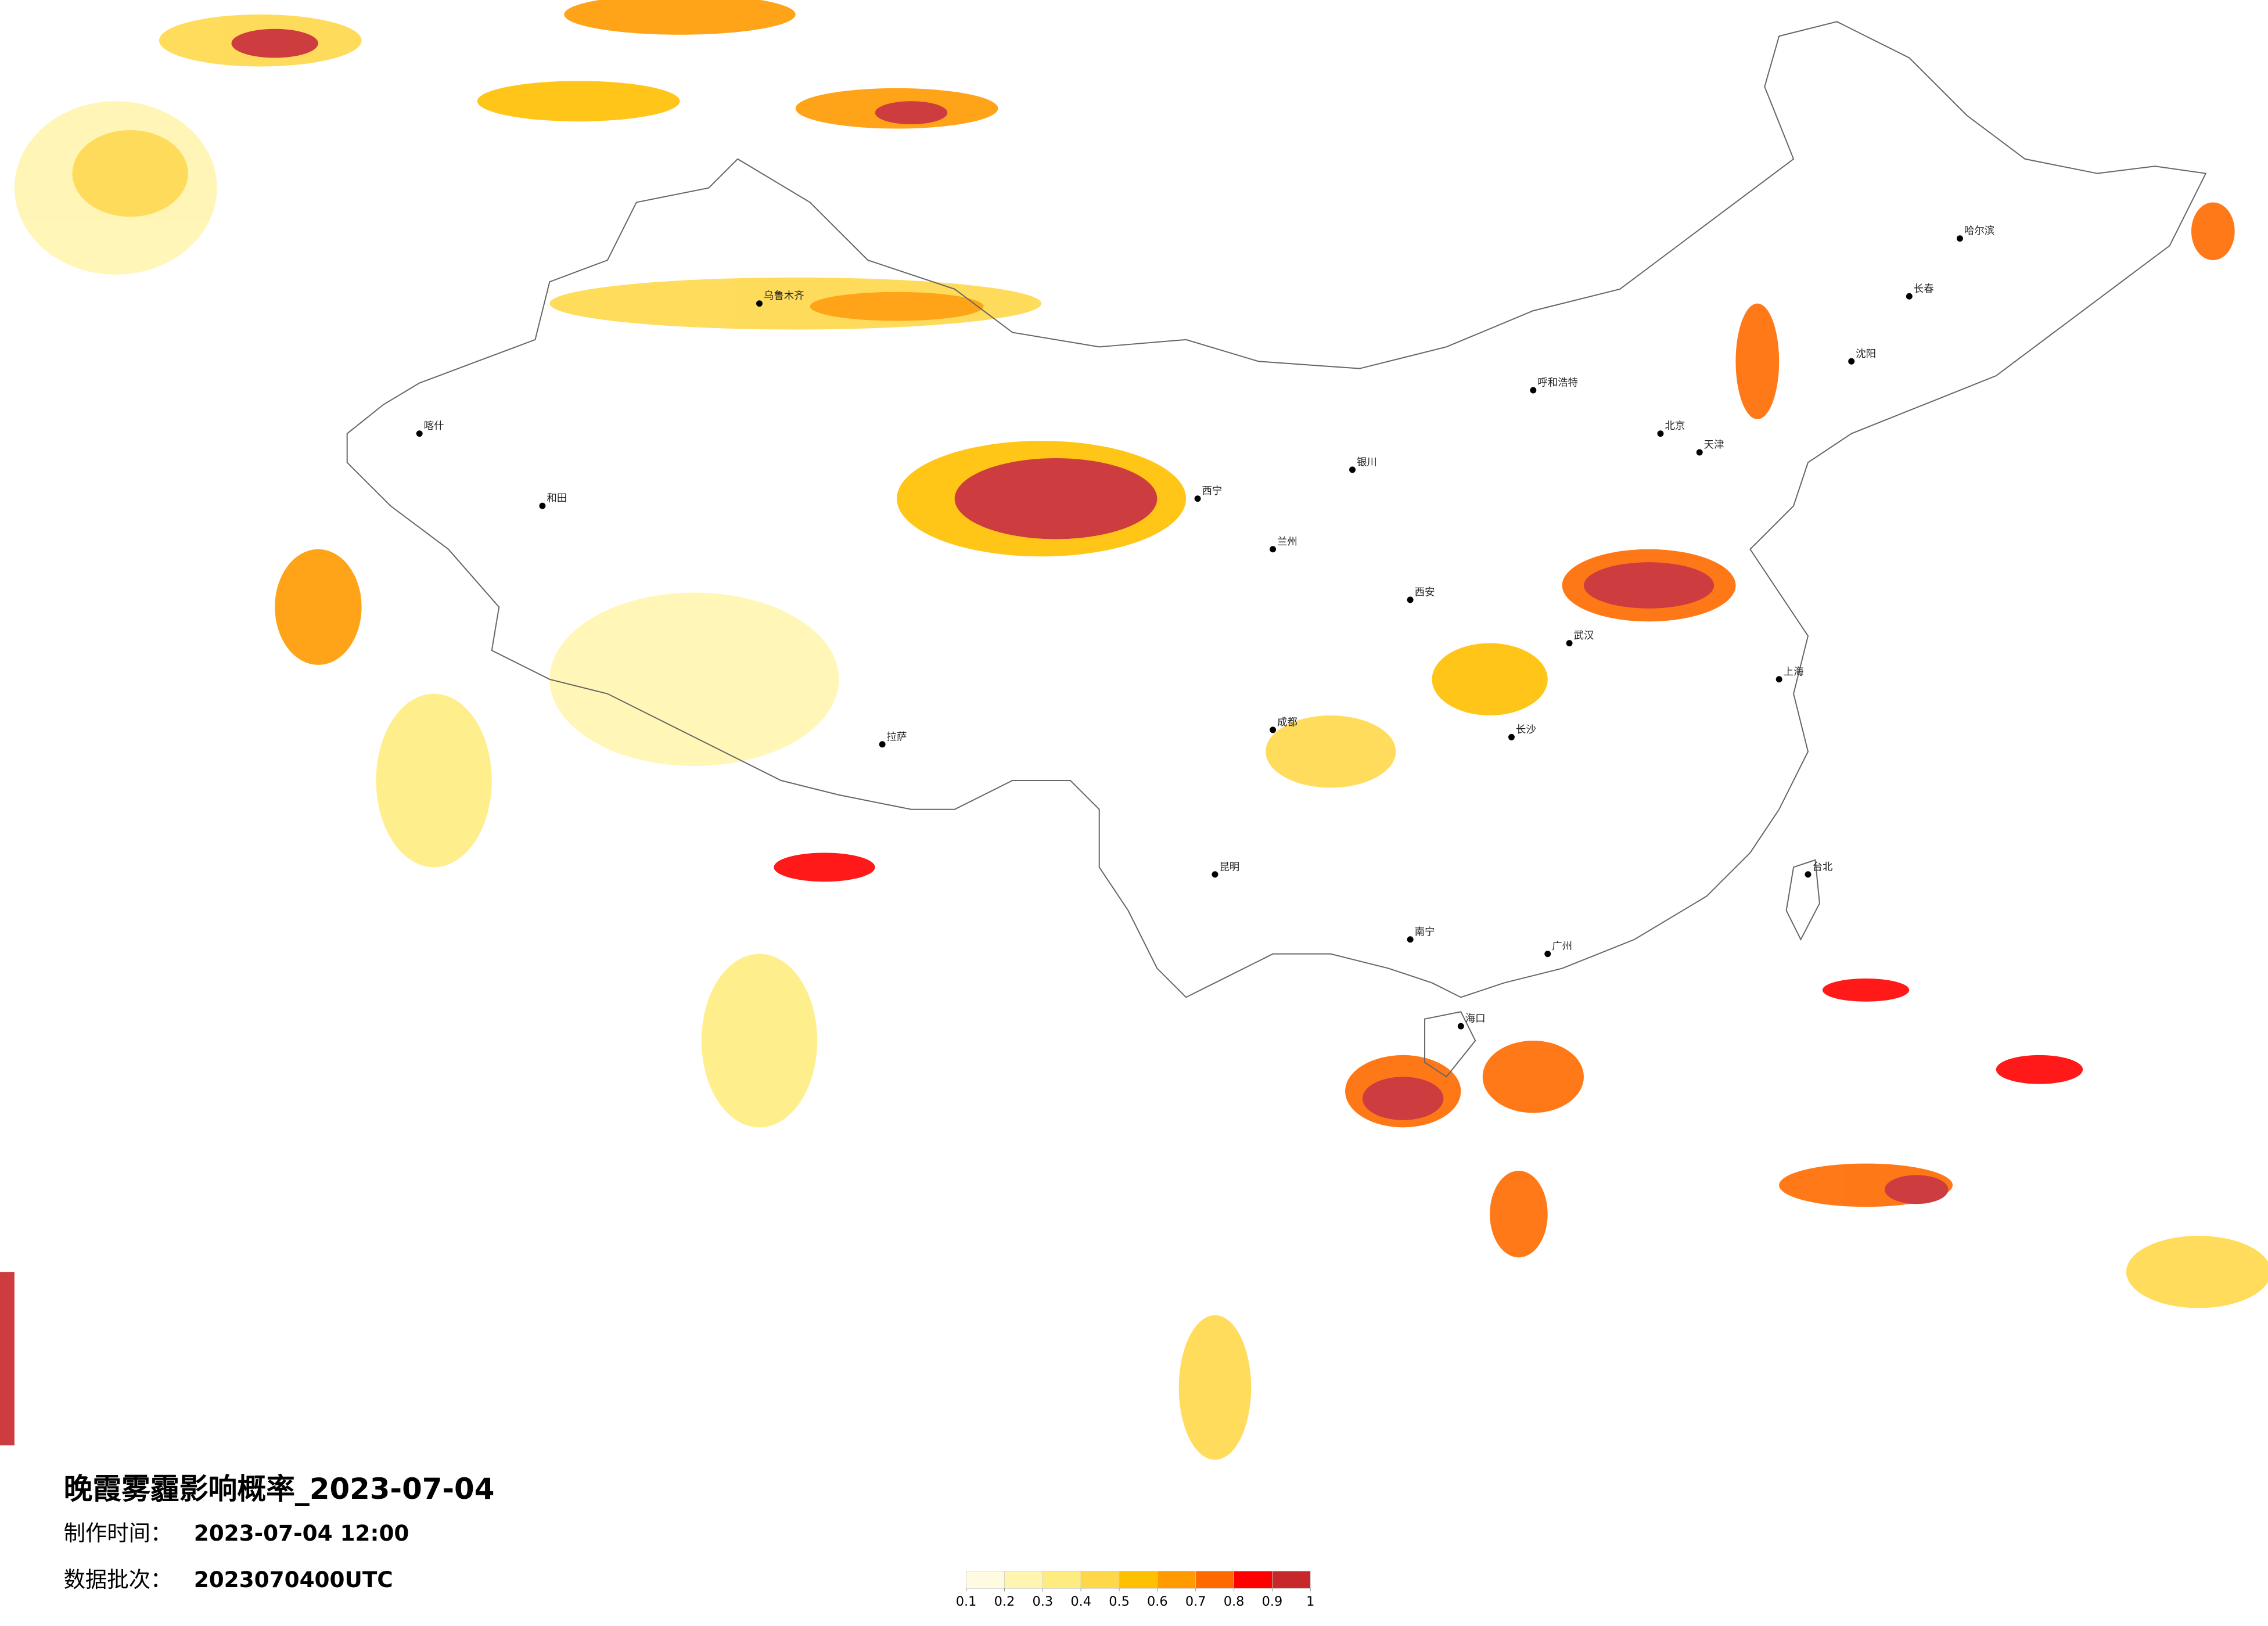 Image resolution: width=2268 pixels, height=1626 pixels. Describe the element at coordinates (301, 1533) in the screenshot. I see `made-time: 2023-07-04 12:00` at that location.